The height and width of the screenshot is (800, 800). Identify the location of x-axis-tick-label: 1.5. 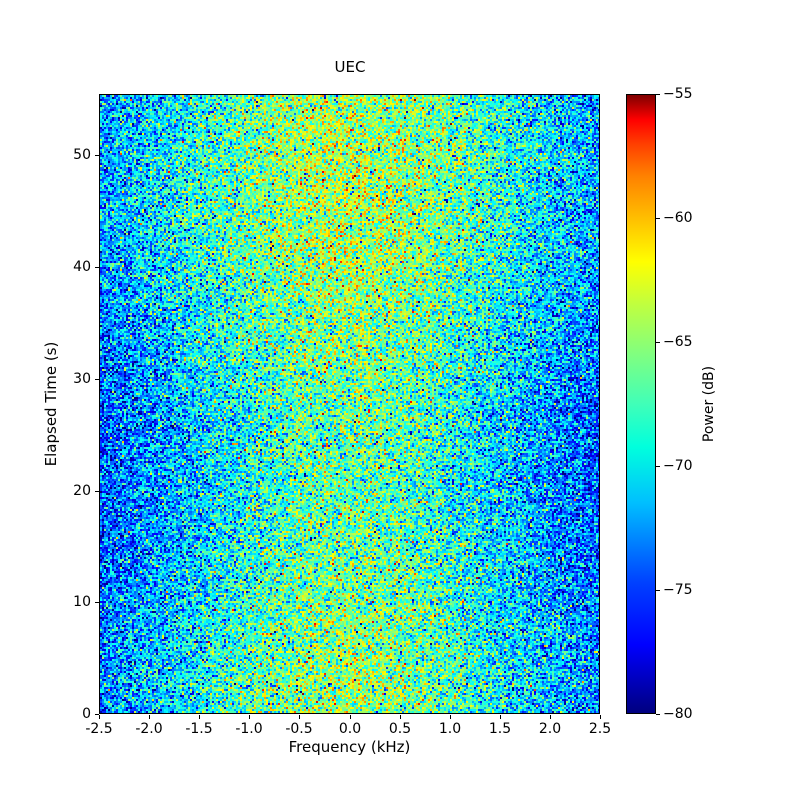
(500, 729).